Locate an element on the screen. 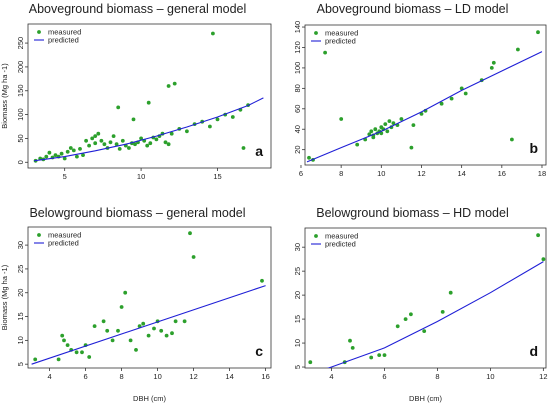  x-tick-label: 4 is located at coordinates (50, 376).